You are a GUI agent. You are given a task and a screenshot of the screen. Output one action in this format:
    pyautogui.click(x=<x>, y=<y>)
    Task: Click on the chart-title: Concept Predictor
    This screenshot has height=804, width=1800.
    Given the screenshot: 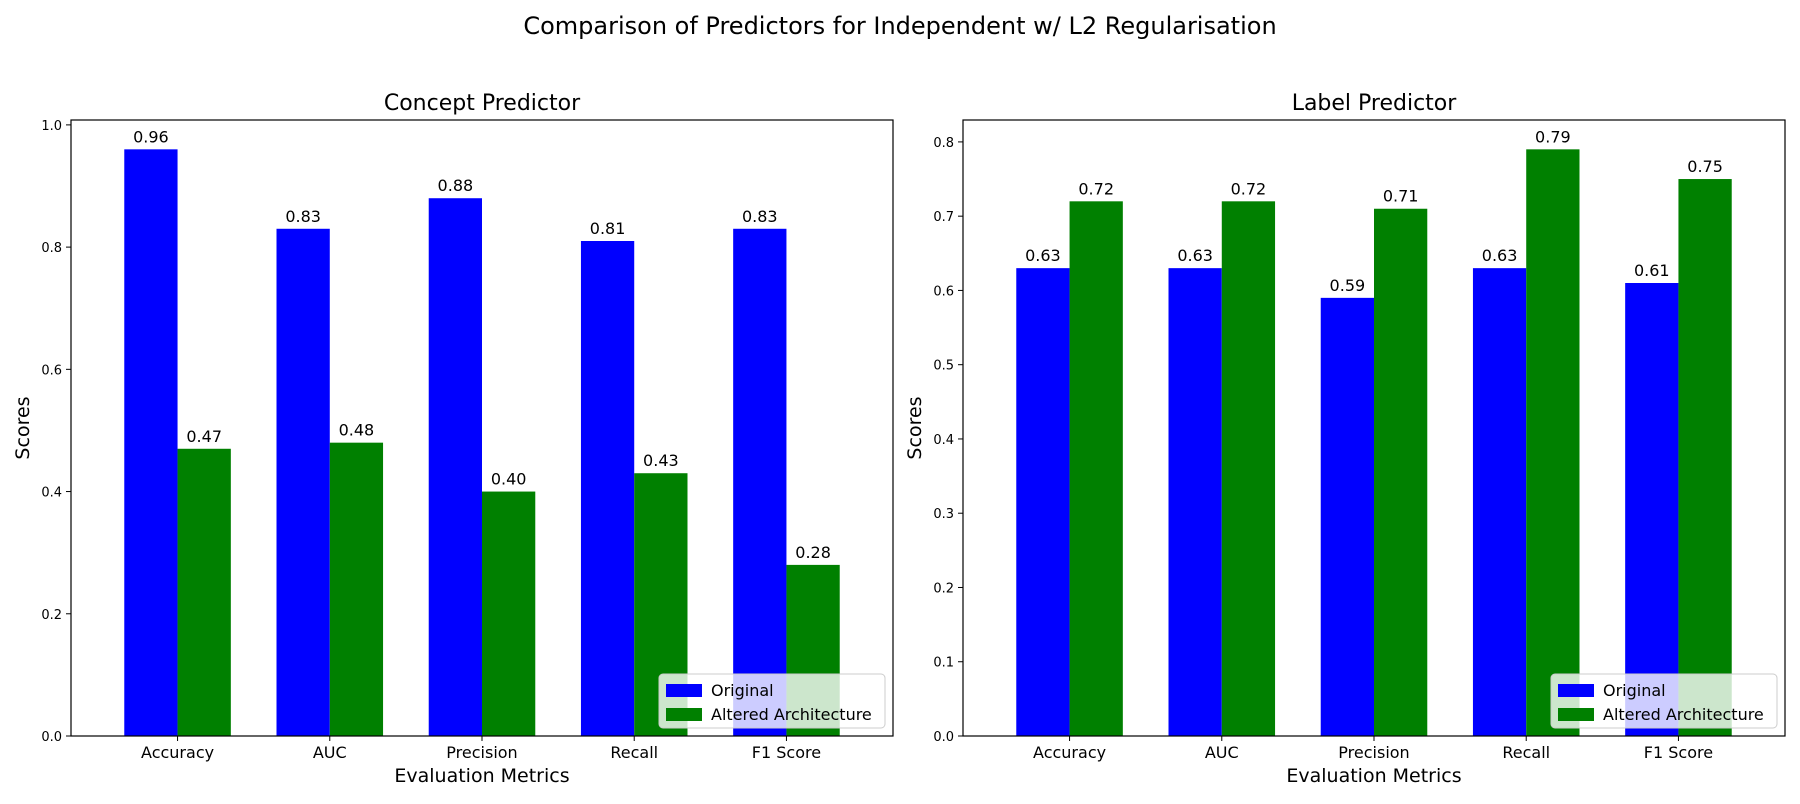 What is the action you would take?
    pyautogui.click(x=482, y=103)
    